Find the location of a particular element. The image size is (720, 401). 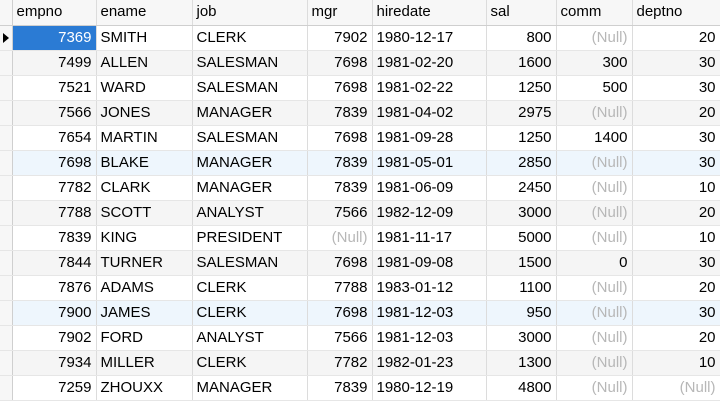

cell-job: MANAGER is located at coordinates (250, 113).